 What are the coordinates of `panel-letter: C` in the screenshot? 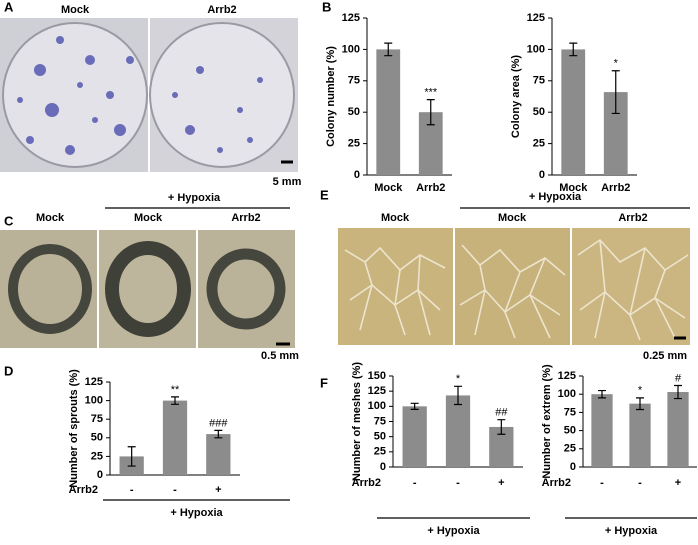 It's located at (9, 220).